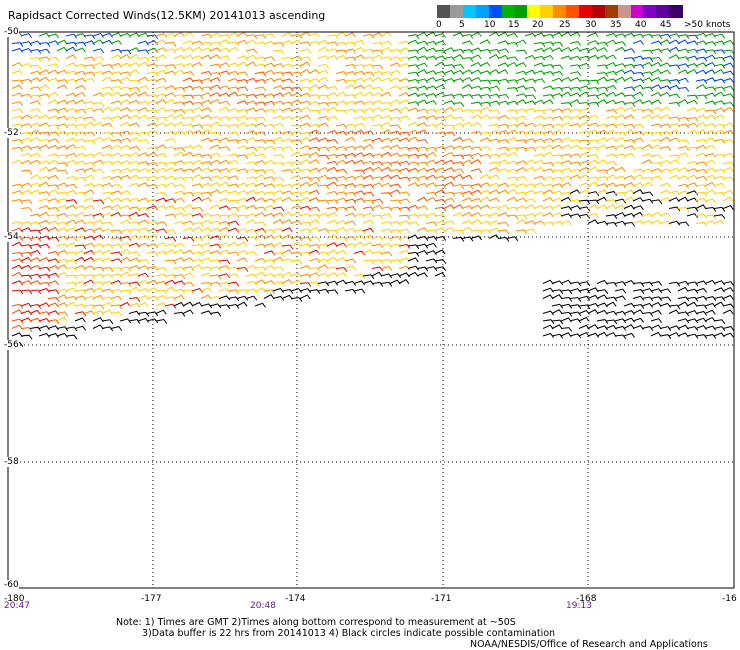 The image size is (740, 650). What do you see at coordinates (263, 606) in the screenshot?
I see `time-label-mid: 20:48` at bounding box center [263, 606].